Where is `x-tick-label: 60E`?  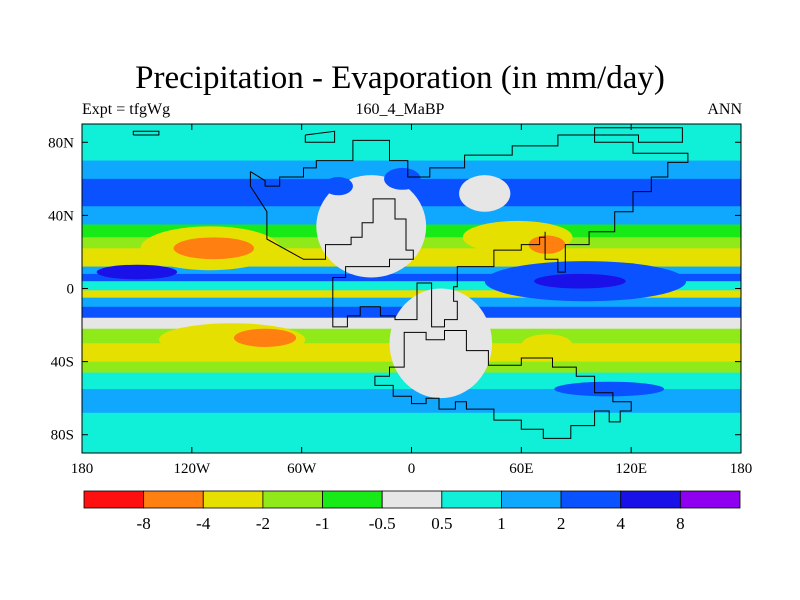
x-tick-label: 60E is located at coordinates (521, 469).